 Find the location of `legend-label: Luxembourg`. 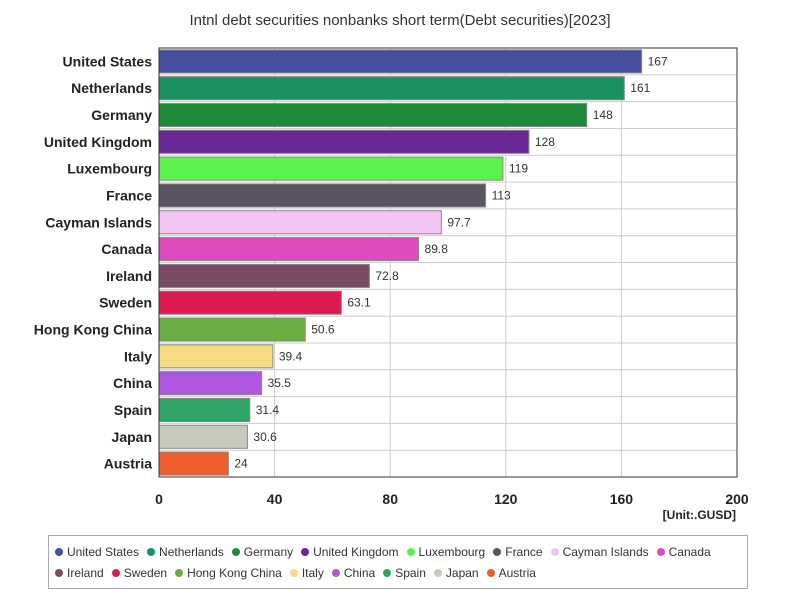

legend-label: Luxembourg is located at coordinates (452, 551).